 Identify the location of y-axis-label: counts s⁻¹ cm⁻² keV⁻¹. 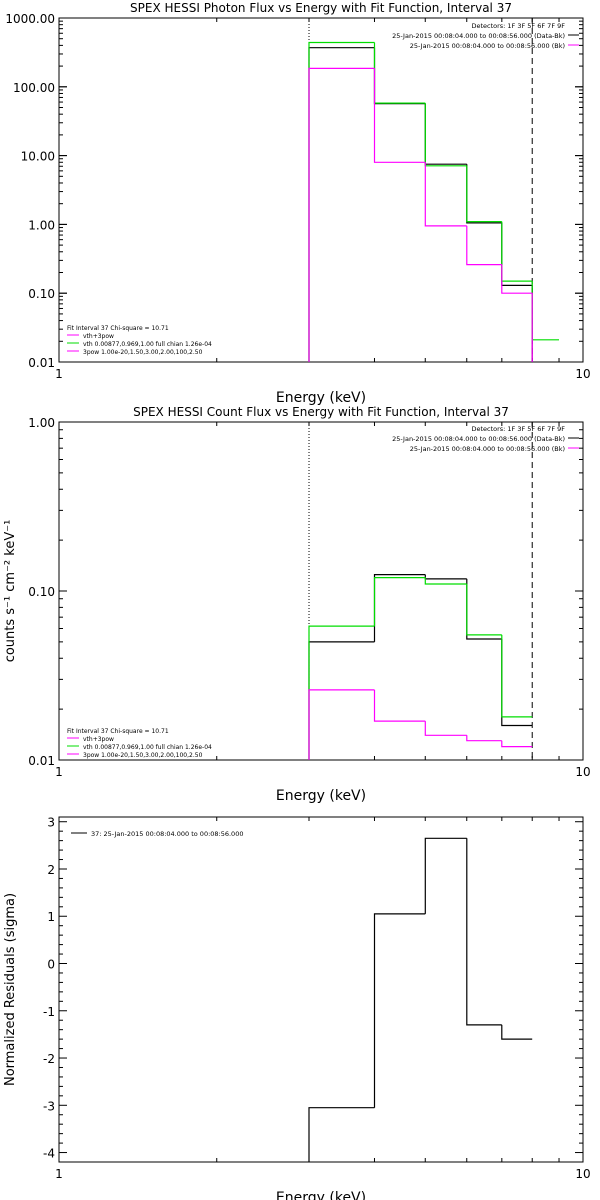
(10, 591).